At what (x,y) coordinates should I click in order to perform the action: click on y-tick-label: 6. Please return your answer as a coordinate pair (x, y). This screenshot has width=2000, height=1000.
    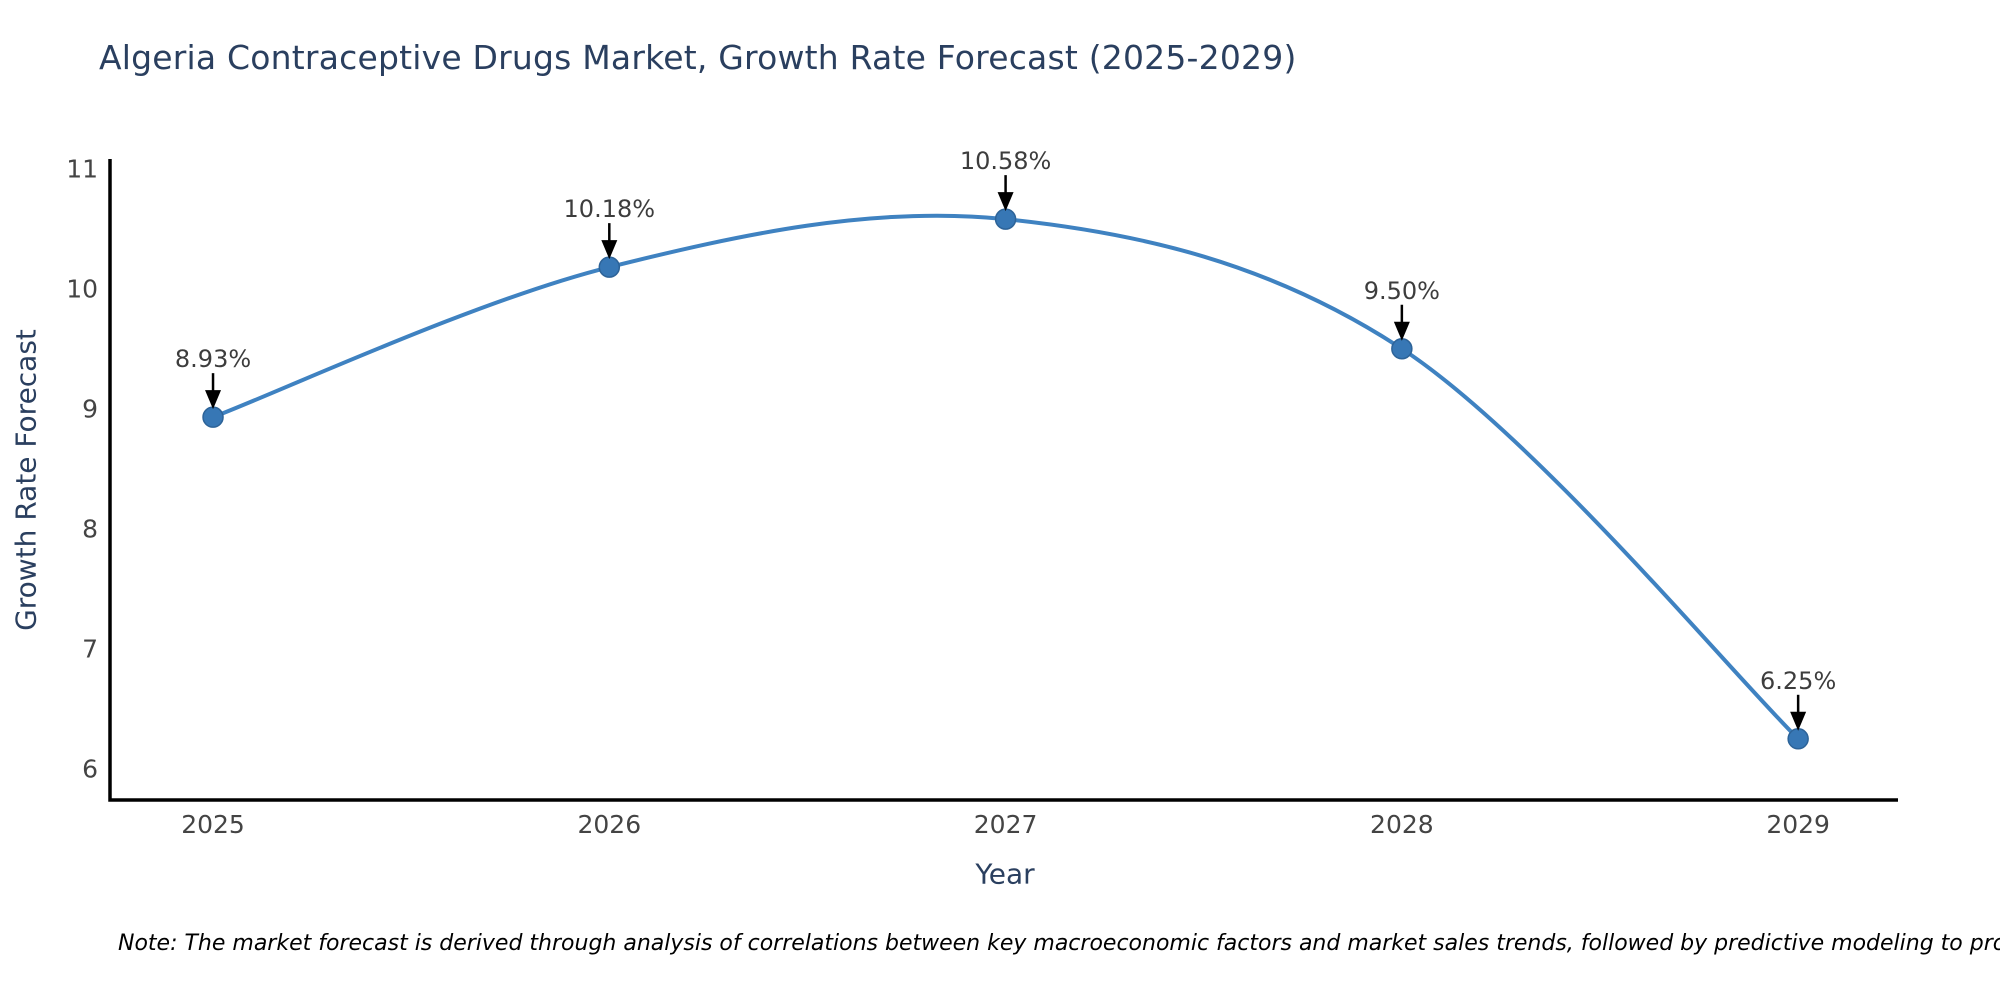
    Looking at the image, I should click on (90, 769).